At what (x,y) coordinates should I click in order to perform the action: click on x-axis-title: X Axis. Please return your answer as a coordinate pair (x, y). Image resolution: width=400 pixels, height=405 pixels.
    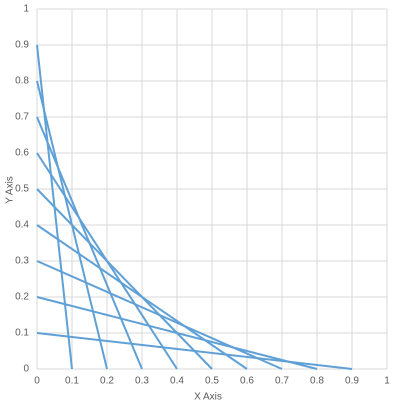
    Looking at the image, I should click on (208, 397).